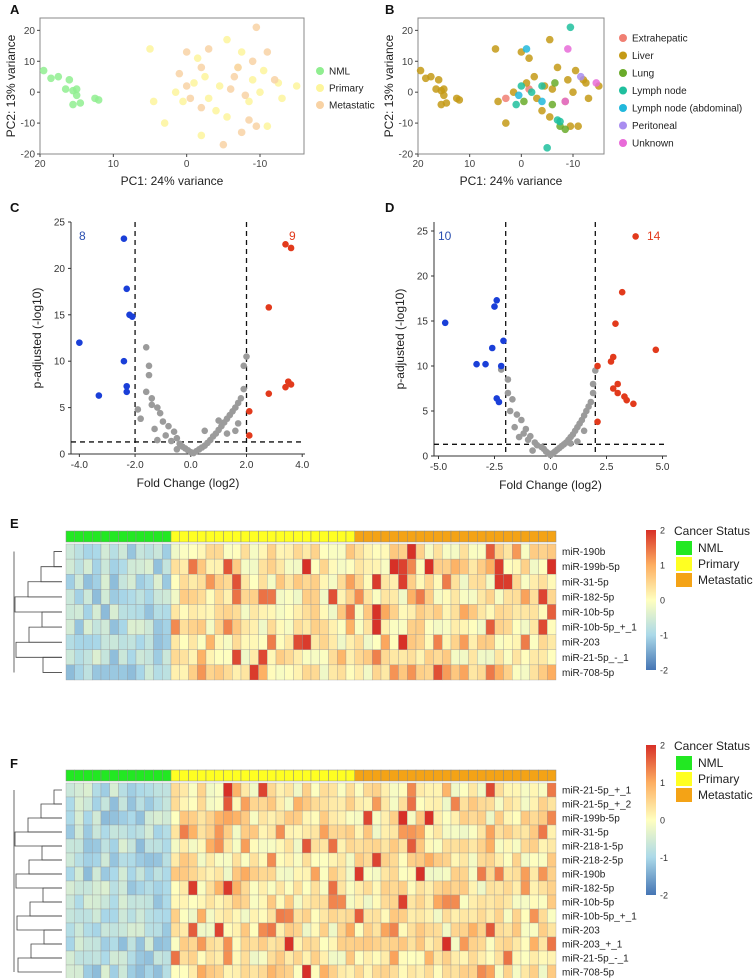 The image size is (753, 978). Describe the element at coordinates (191, 465) in the screenshot. I see `volcano-c-x-tick-label: 0.0` at that location.